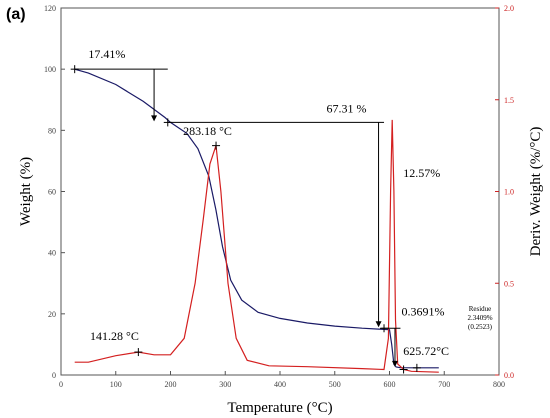  I want to click on loss-4-arrowhead, so click(394, 363).